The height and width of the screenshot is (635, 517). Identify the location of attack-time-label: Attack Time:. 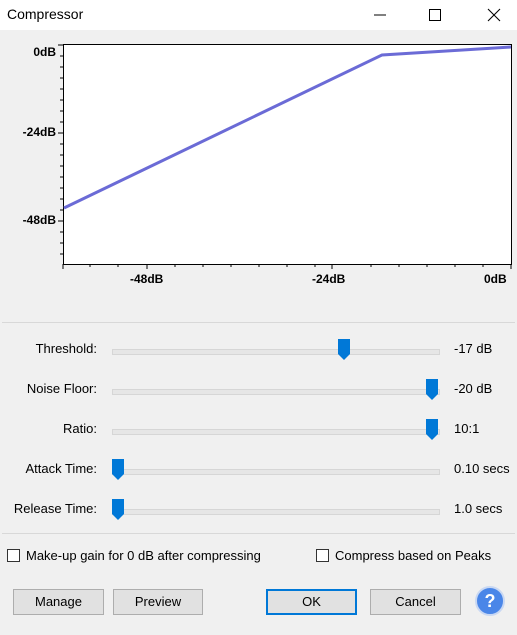
(61, 468).